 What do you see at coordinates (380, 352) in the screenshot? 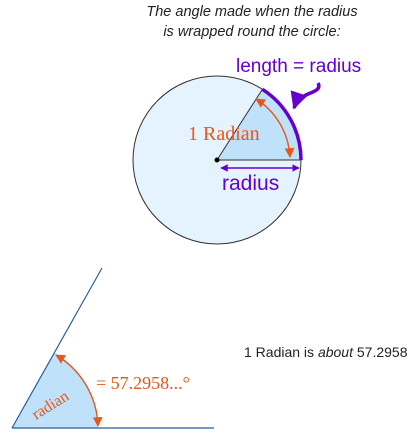
I see `note-suffix: 57.2958` at bounding box center [380, 352].